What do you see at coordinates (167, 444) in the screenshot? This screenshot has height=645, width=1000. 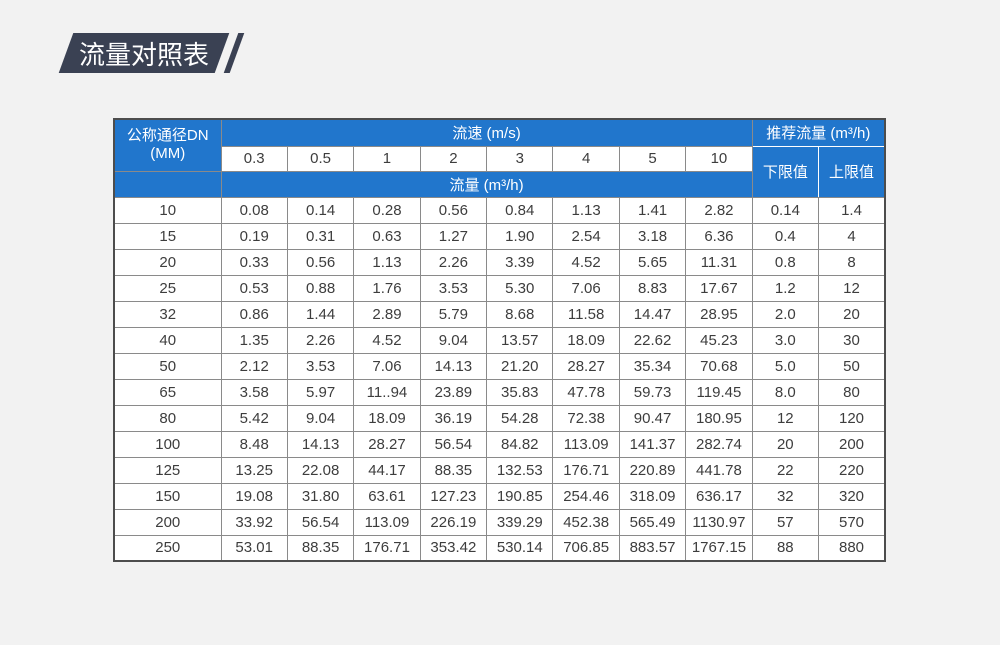 I see `dn-cell: 100` at bounding box center [167, 444].